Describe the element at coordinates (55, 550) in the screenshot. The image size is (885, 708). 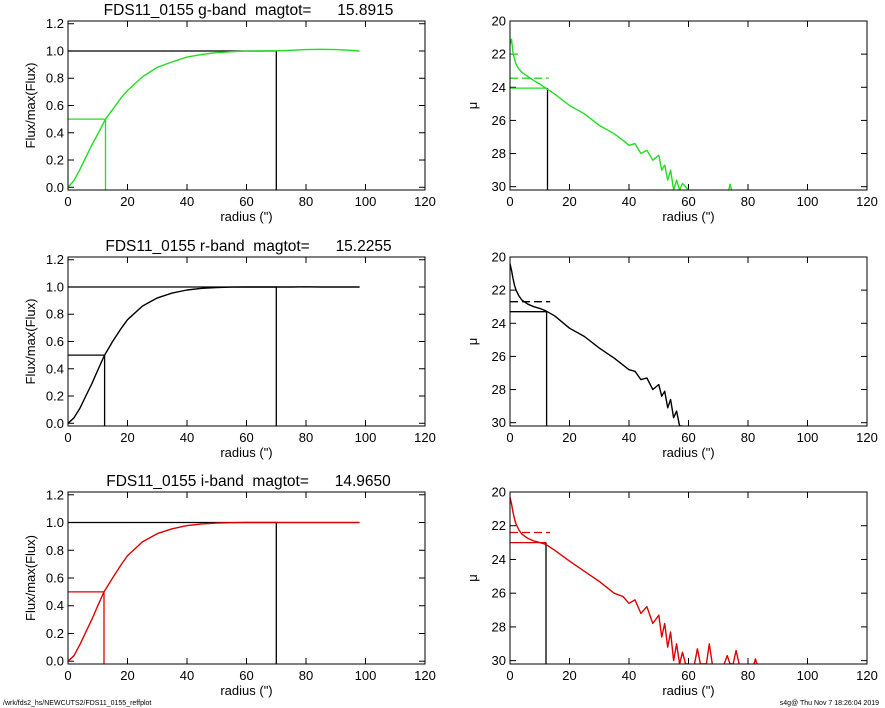
I see `i-growth-ytick-label: 0.8` at that location.